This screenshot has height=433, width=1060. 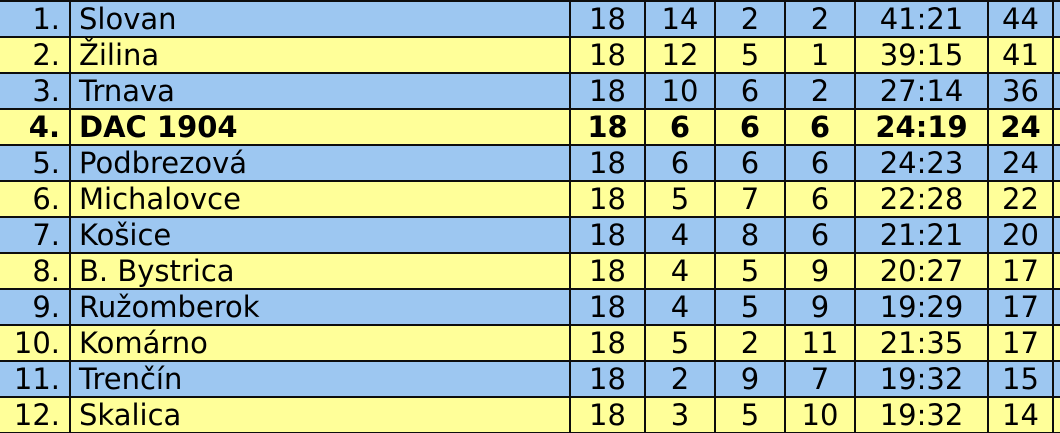 What do you see at coordinates (35, 307) in the screenshot?
I see `rank-cell: 9.` at bounding box center [35, 307].